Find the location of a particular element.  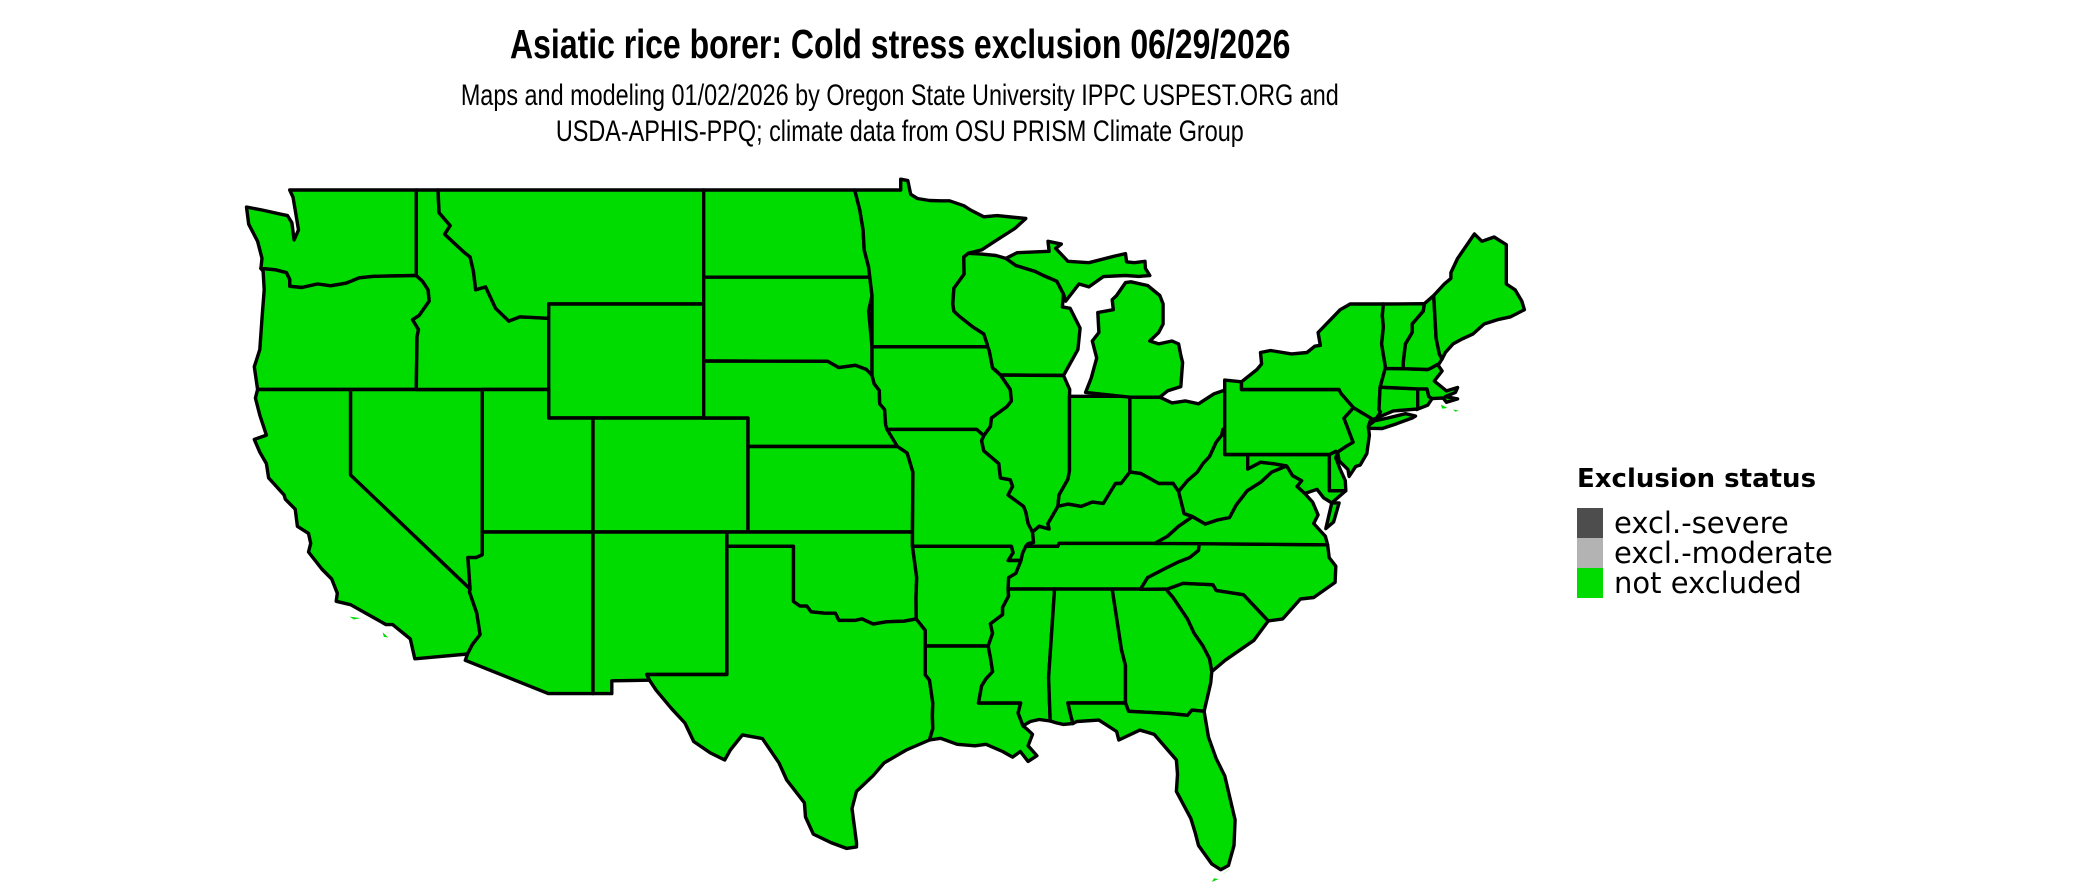

not-excluded-label: not excluded is located at coordinates (1708, 583).